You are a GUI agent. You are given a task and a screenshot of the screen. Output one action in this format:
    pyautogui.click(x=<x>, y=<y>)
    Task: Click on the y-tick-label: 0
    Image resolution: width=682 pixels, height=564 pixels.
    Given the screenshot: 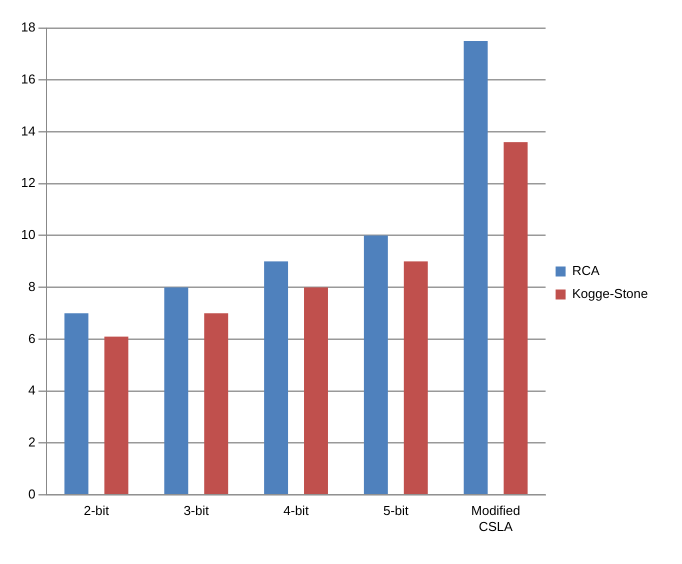 What is the action you would take?
    pyautogui.click(x=32, y=494)
    